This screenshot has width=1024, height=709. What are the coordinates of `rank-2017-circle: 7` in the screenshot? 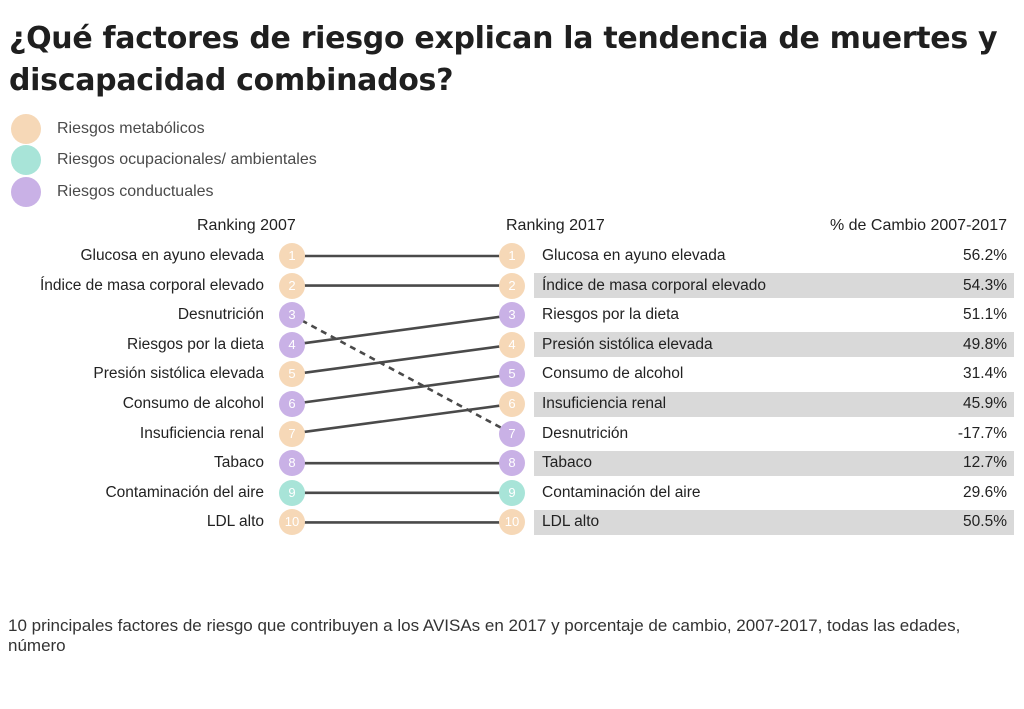 It's located at (512, 433).